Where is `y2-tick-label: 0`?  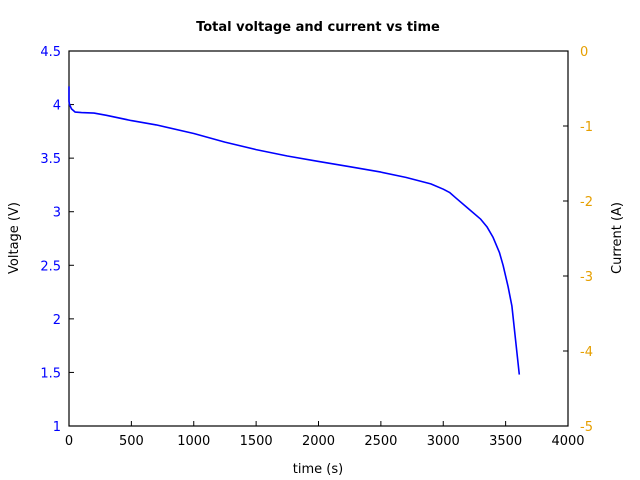 y2-tick-label: 0 is located at coordinates (584, 52).